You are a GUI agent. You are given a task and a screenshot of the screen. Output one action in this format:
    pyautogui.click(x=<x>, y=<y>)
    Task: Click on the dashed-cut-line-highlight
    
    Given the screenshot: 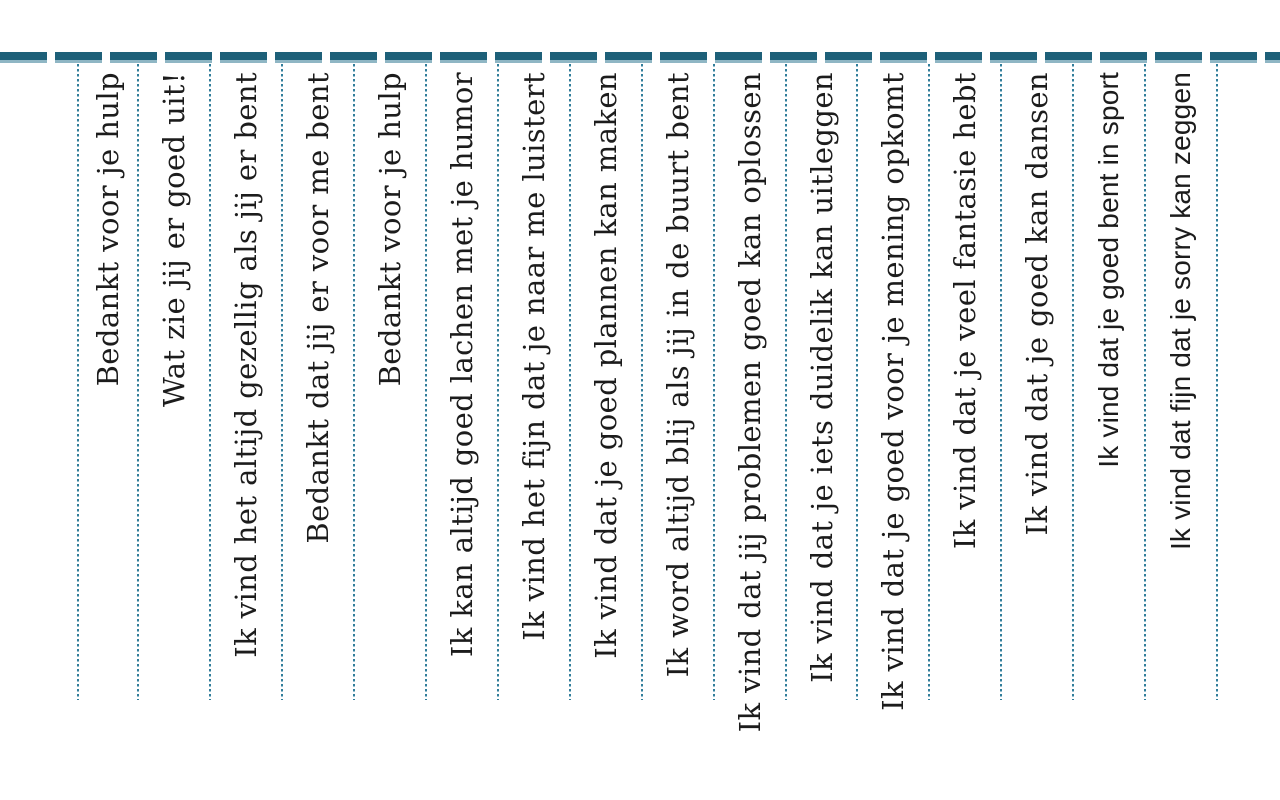 What is the action you would take?
    pyautogui.click(x=640, y=61)
    